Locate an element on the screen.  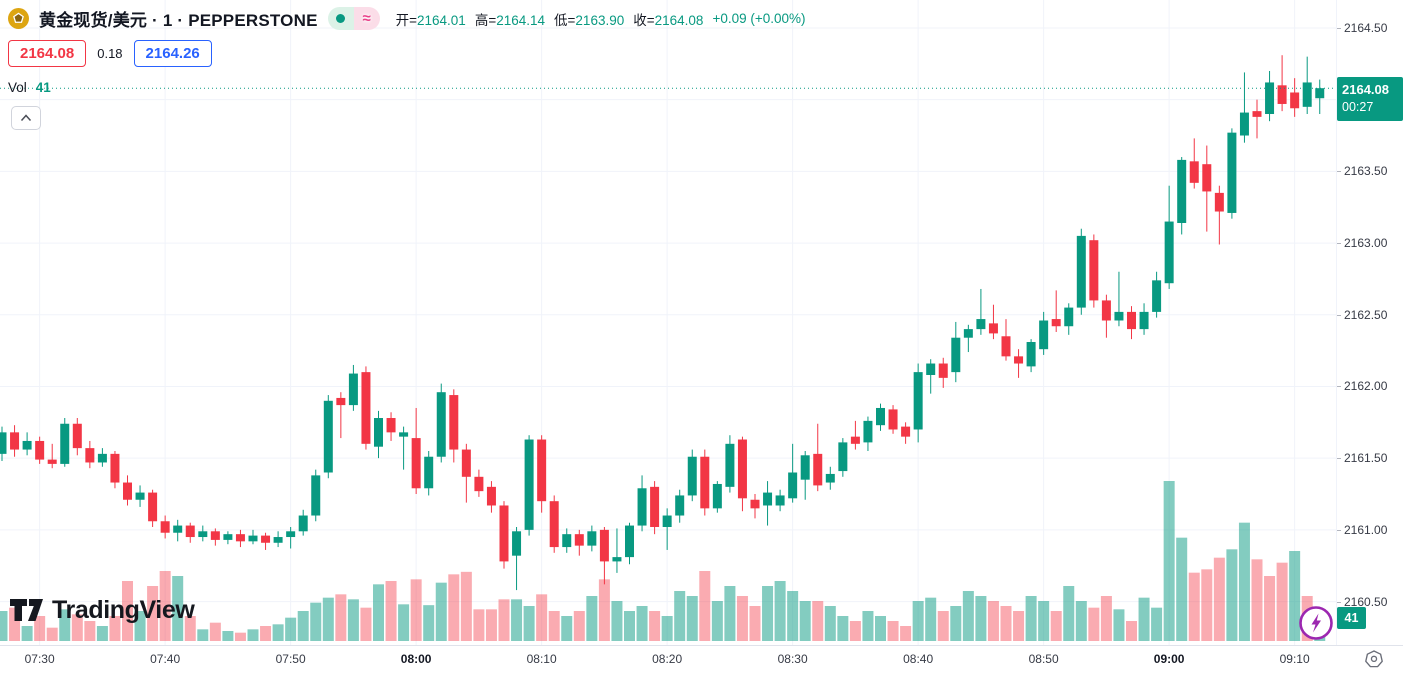
buy-ask-button: 2164.26 is located at coordinates (172, 53).